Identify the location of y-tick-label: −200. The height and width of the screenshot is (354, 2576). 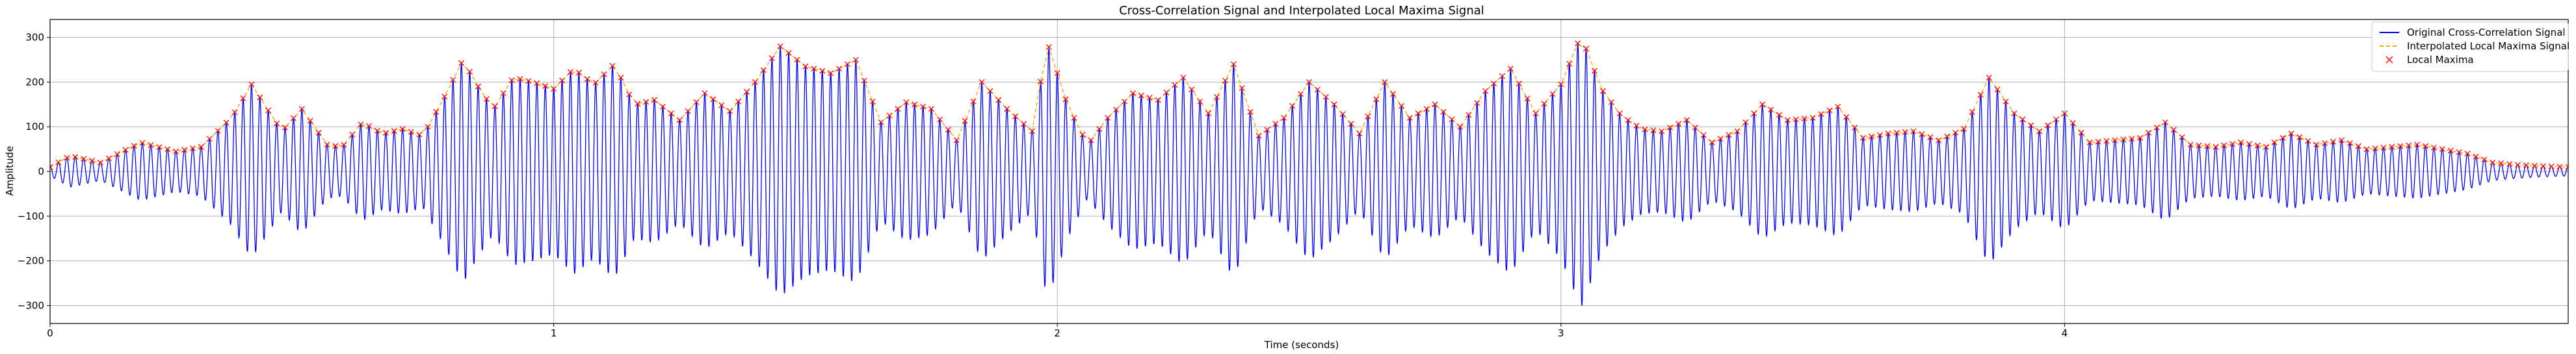
(31, 261).